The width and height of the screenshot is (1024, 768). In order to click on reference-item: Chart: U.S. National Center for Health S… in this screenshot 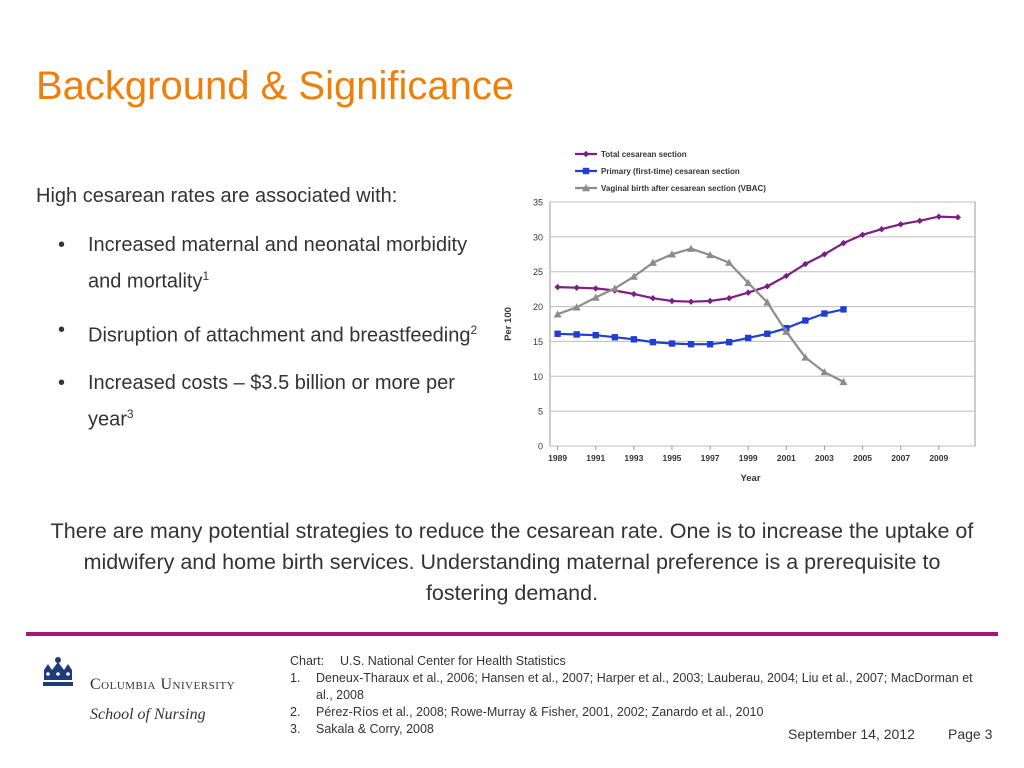, I will do `click(635, 661)`.